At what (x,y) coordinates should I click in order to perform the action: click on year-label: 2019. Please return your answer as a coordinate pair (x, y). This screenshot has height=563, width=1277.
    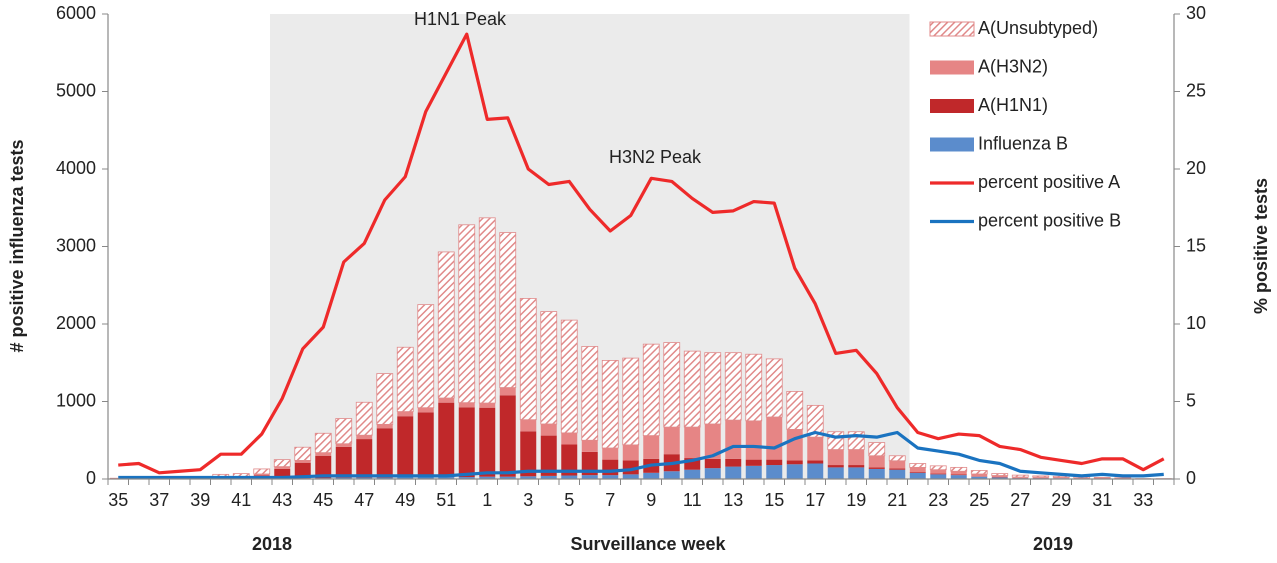
    Looking at the image, I should click on (1053, 544).